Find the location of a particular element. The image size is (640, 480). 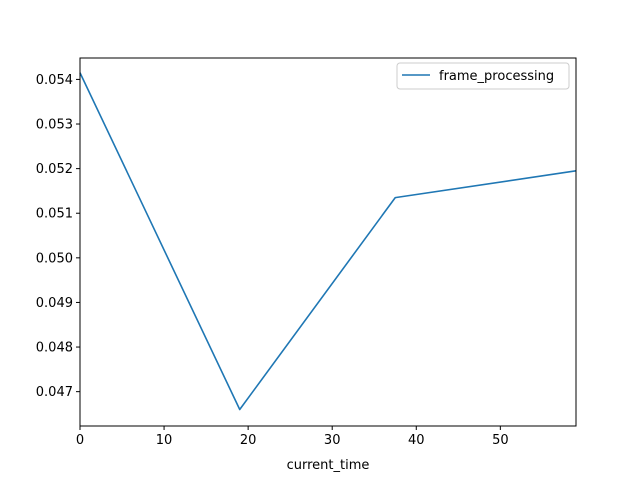

y-tick-label: 0.052 is located at coordinates (54, 169).